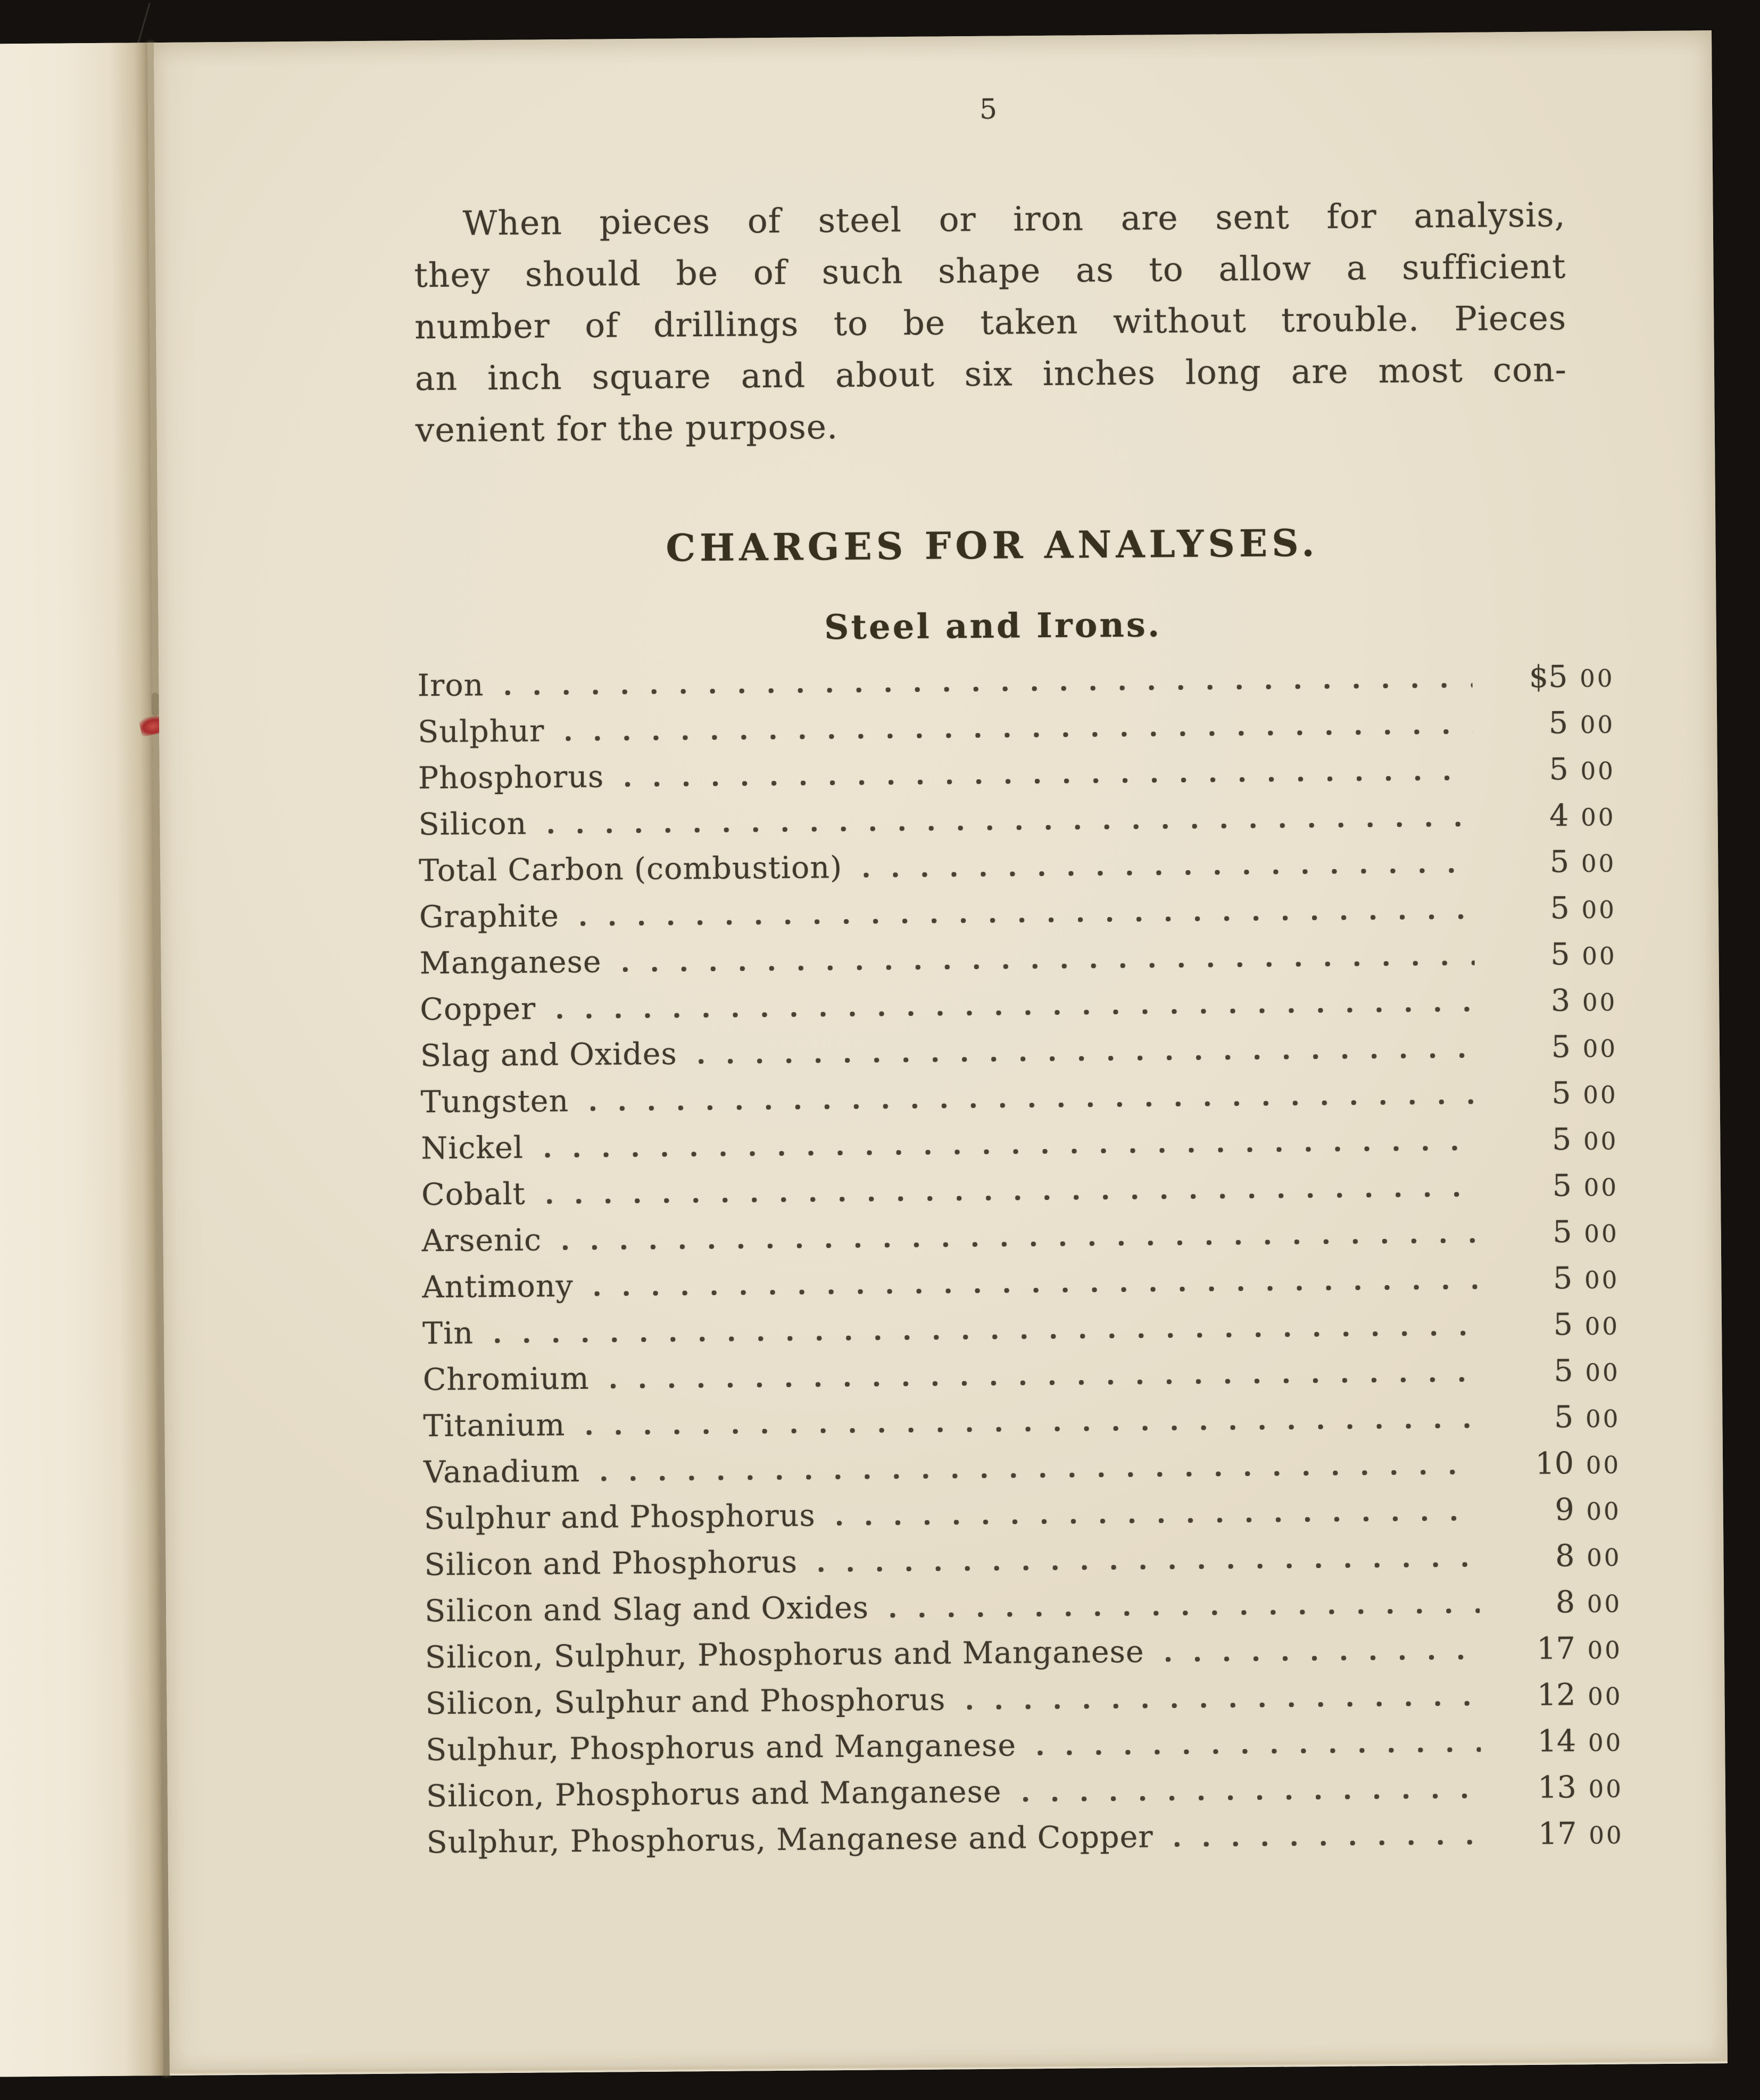 The height and width of the screenshot is (2100, 1760). What do you see at coordinates (685, 1702) in the screenshot?
I see `analysis-label: Silicon, Sulphur and Phosphorus` at bounding box center [685, 1702].